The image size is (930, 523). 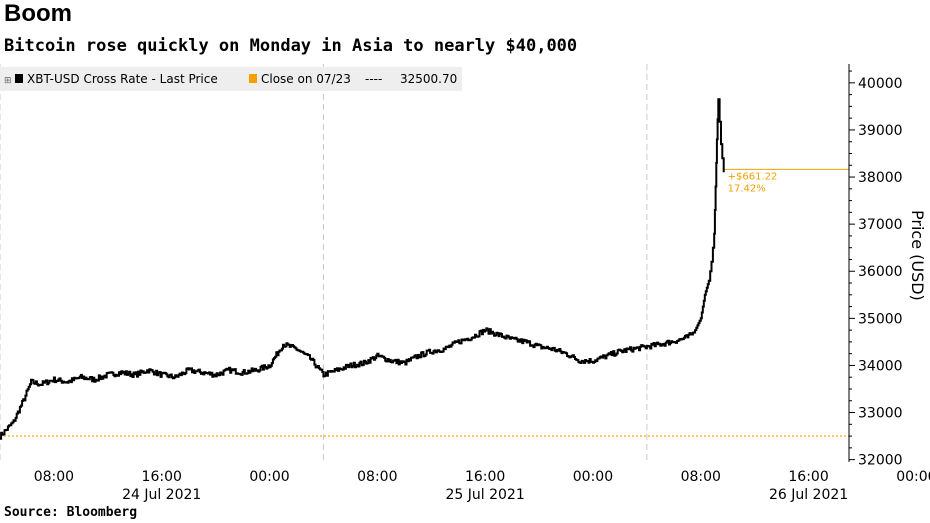 I want to click on legend-expand-icon: ⊞, so click(x=8, y=81).